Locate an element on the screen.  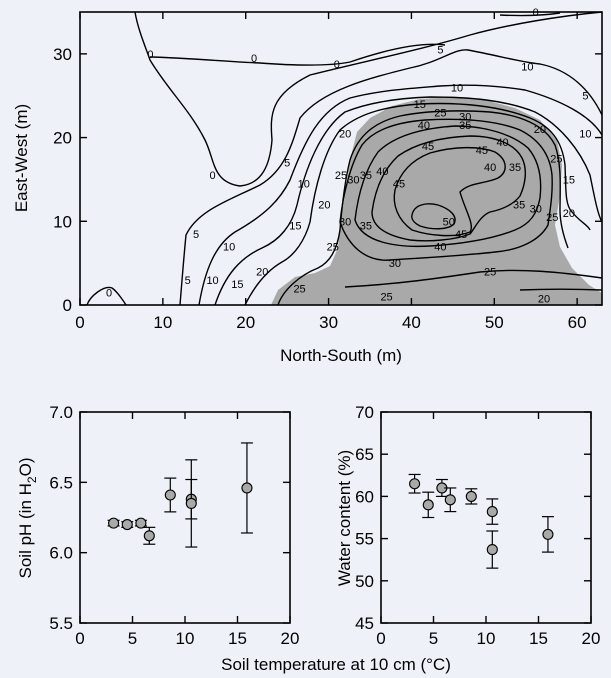
contour-x-axis-label: North-South (m) is located at coordinates (341, 355).